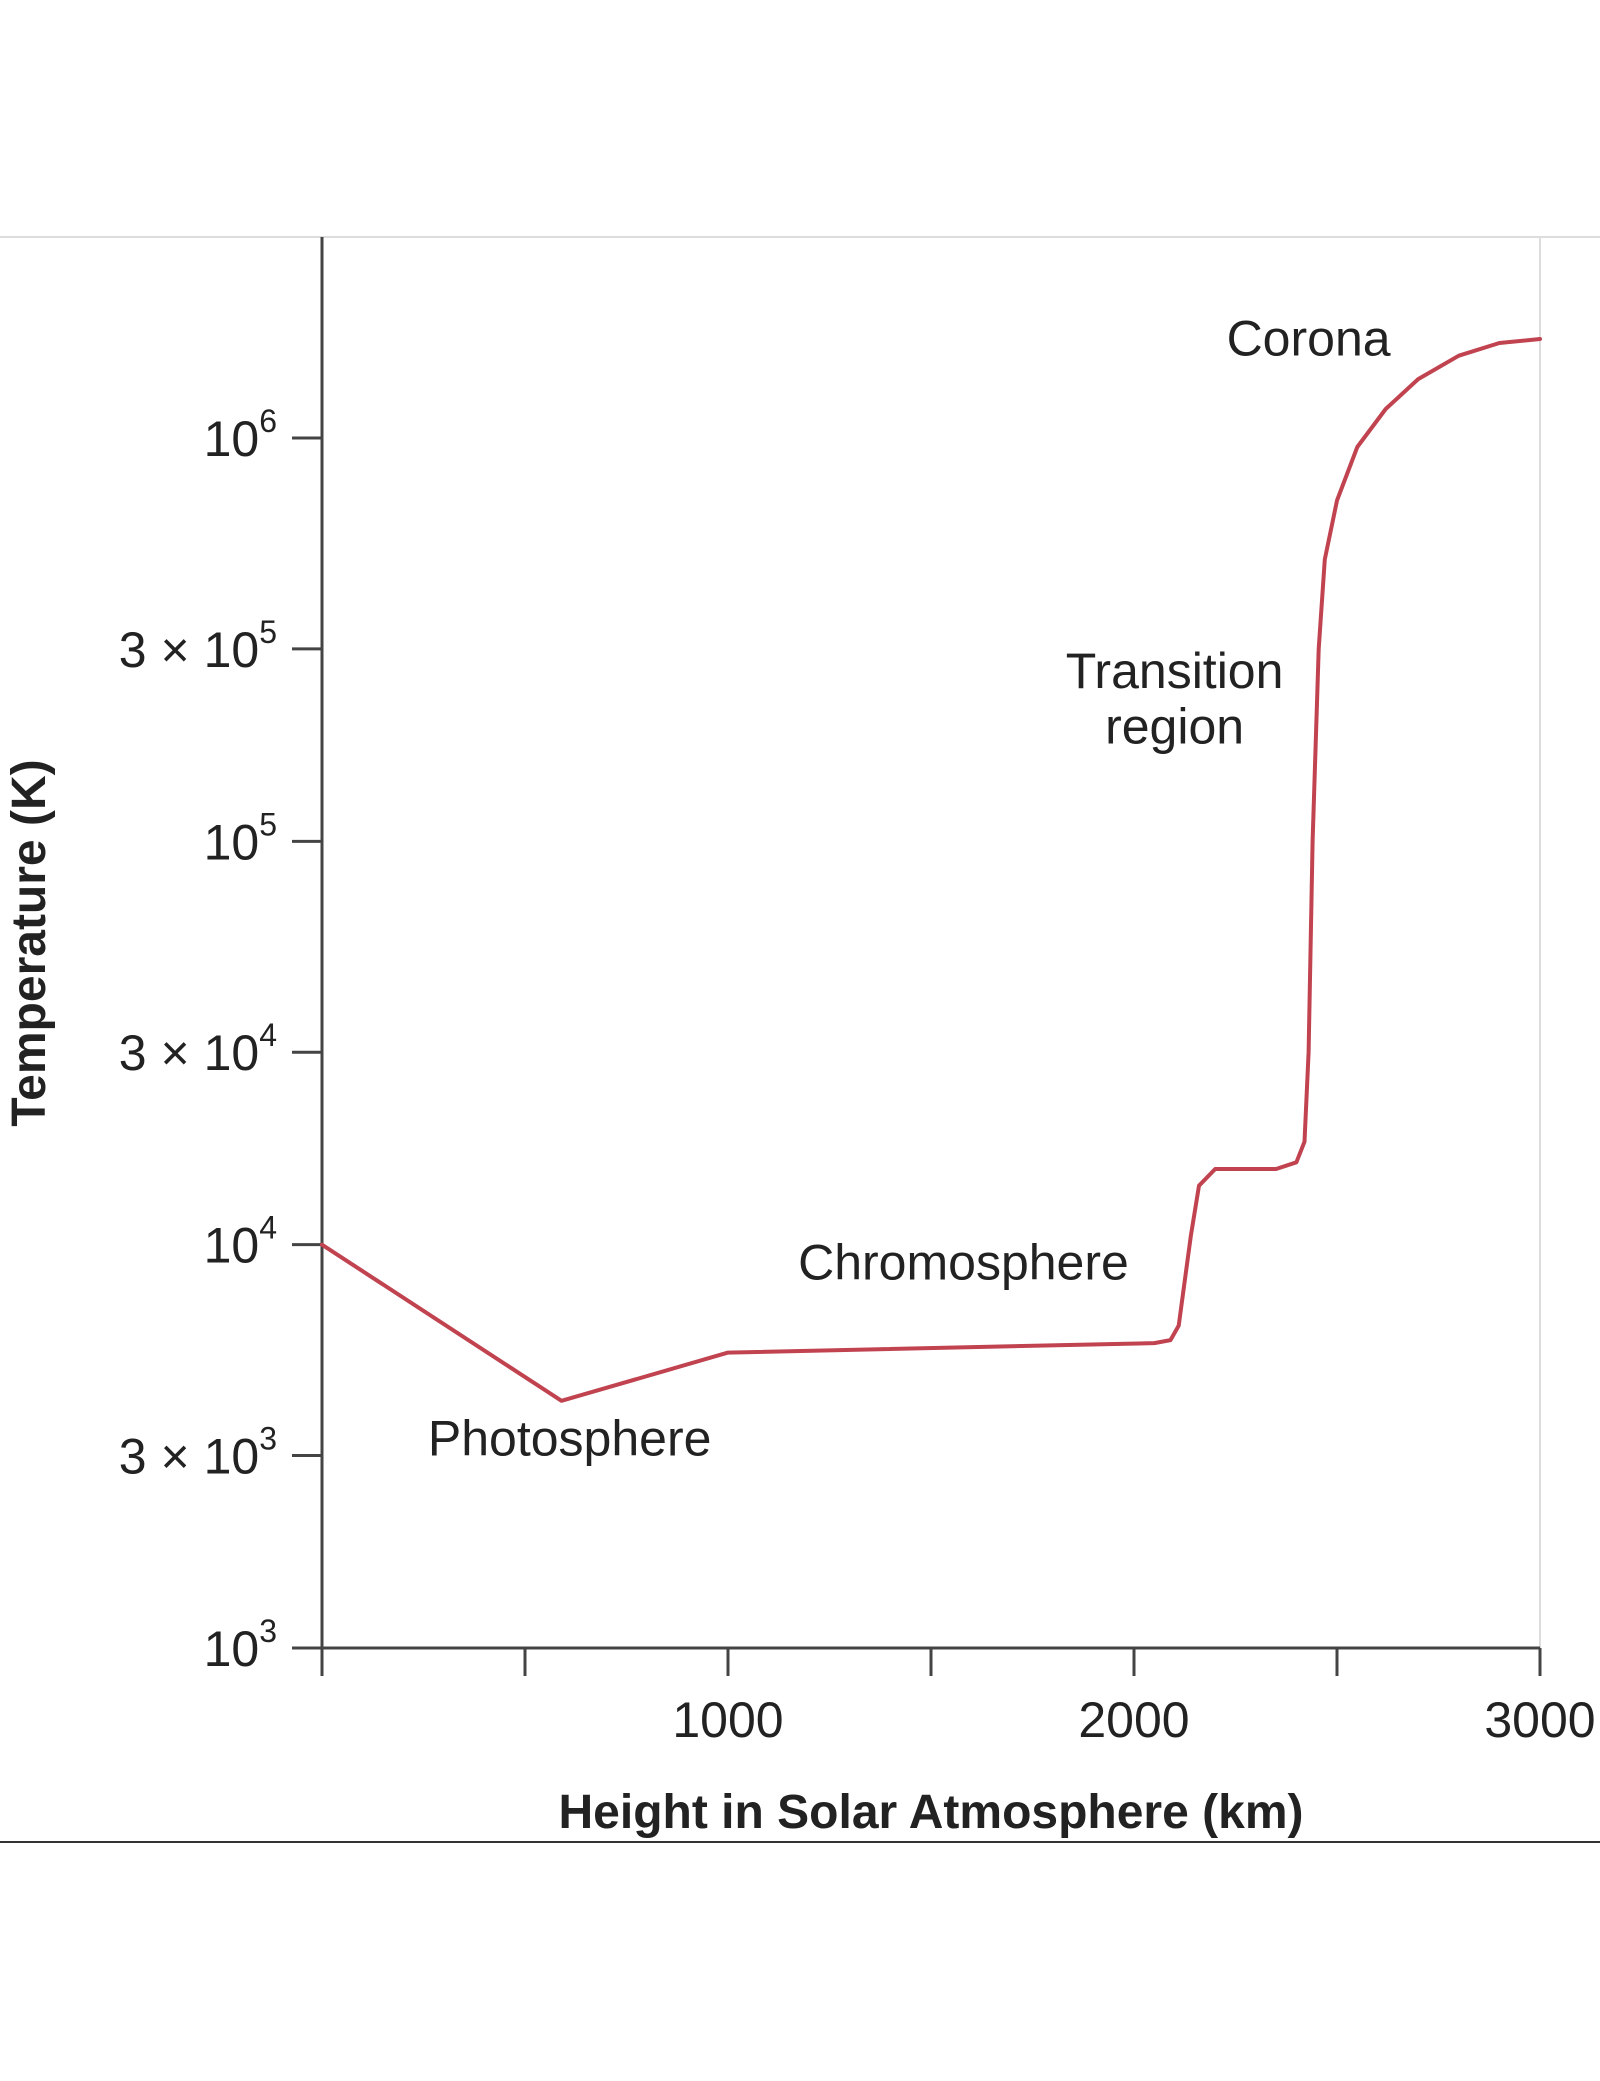 The image size is (1600, 2081). I want to click on x-axis-title: Height in Solar Atmosphere (km), so click(931, 1812).